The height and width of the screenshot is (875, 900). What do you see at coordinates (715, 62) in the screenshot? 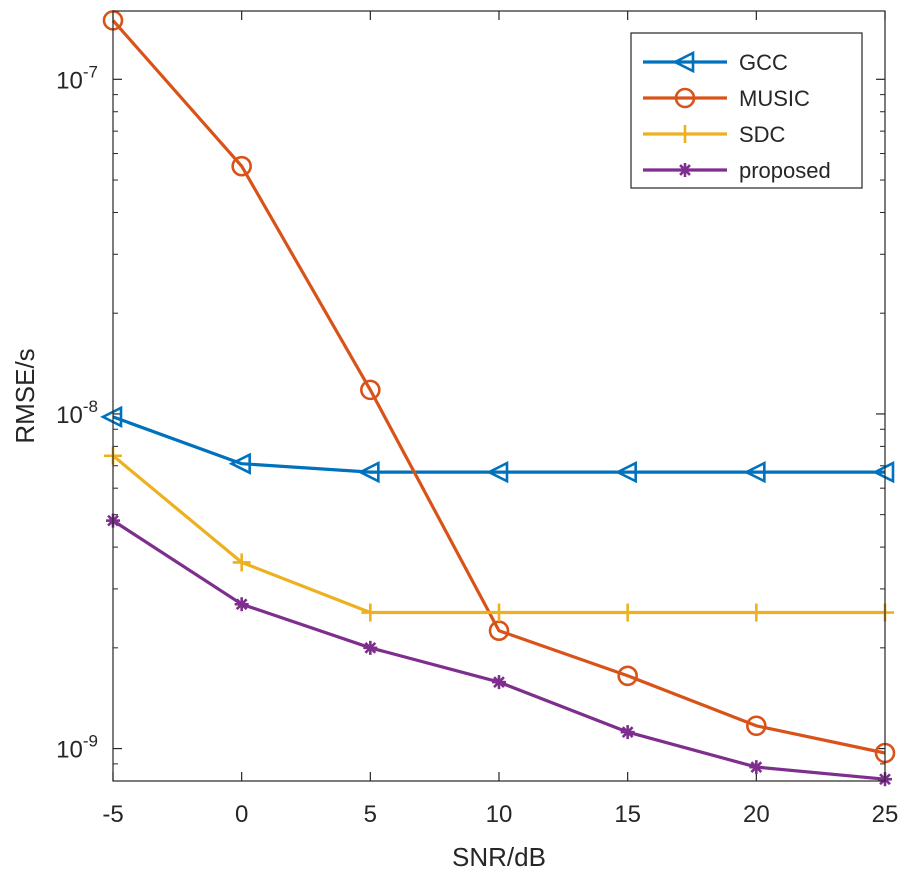
I see `legend-entry-gcc: GCC` at bounding box center [715, 62].